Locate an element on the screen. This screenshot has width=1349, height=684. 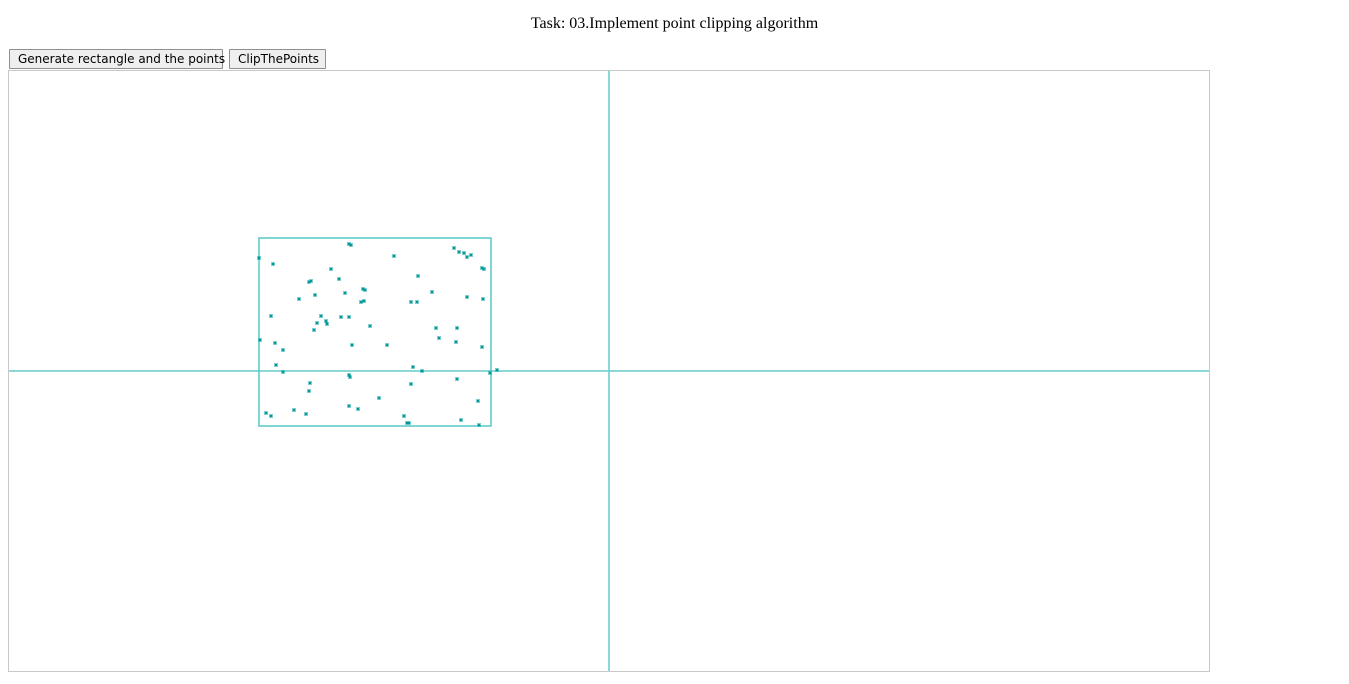
generate-rectangle-points-button: Generate rectangle and the points is located at coordinates (116, 59).